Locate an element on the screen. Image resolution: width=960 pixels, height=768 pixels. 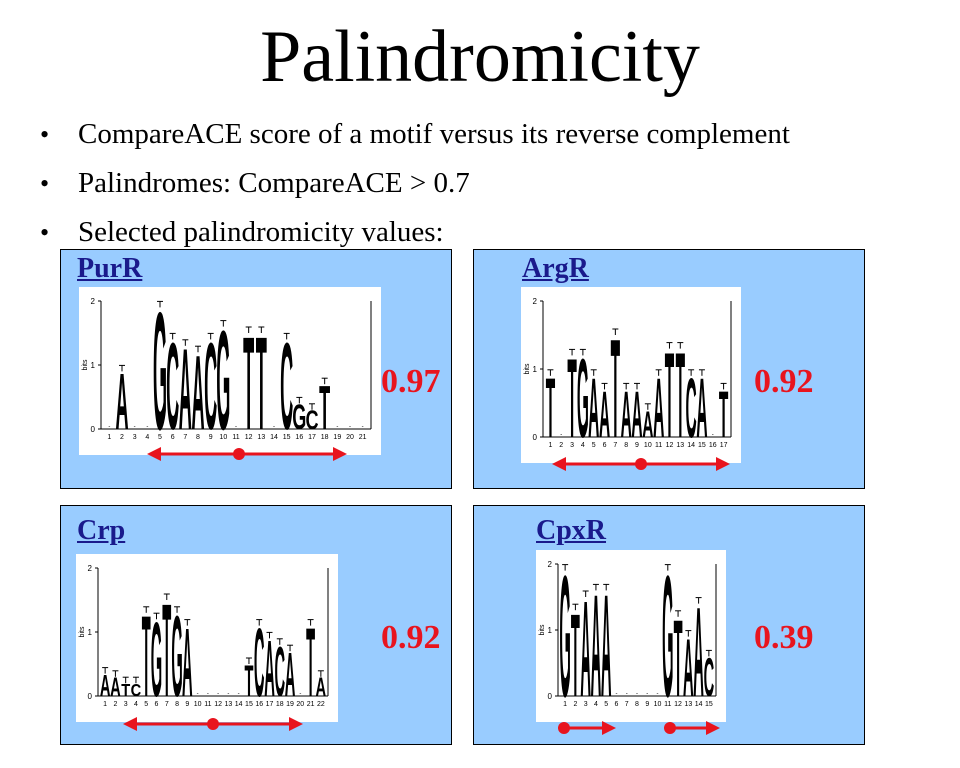
position-label: 12 is located at coordinates (249, 437).